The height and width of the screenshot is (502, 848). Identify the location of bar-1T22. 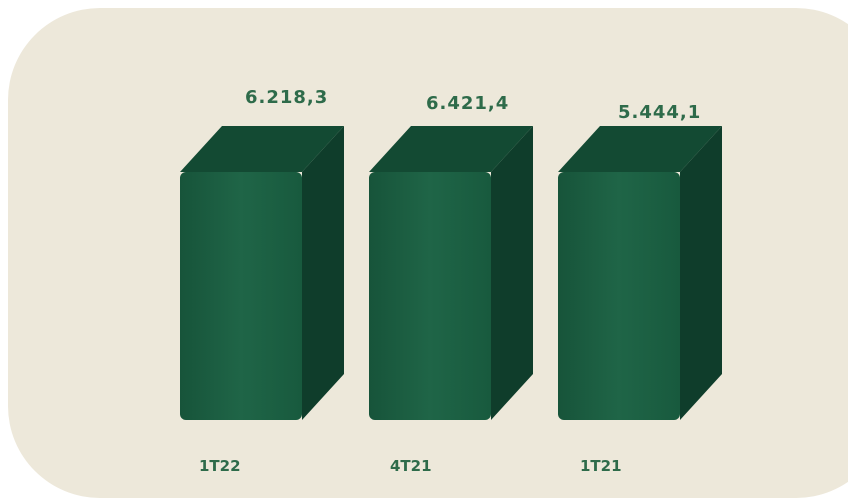
(262, 273).